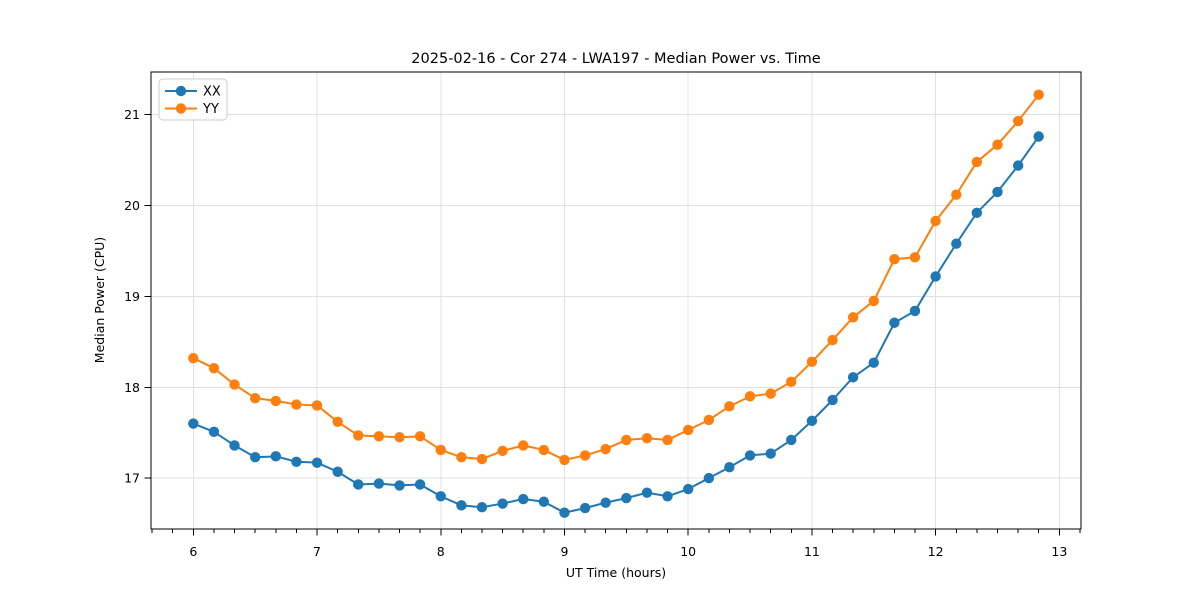  What do you see at coordinates (132, 478) in the screenshot?
I see `y-tick-label: 17` at bounding box center [132, 478].